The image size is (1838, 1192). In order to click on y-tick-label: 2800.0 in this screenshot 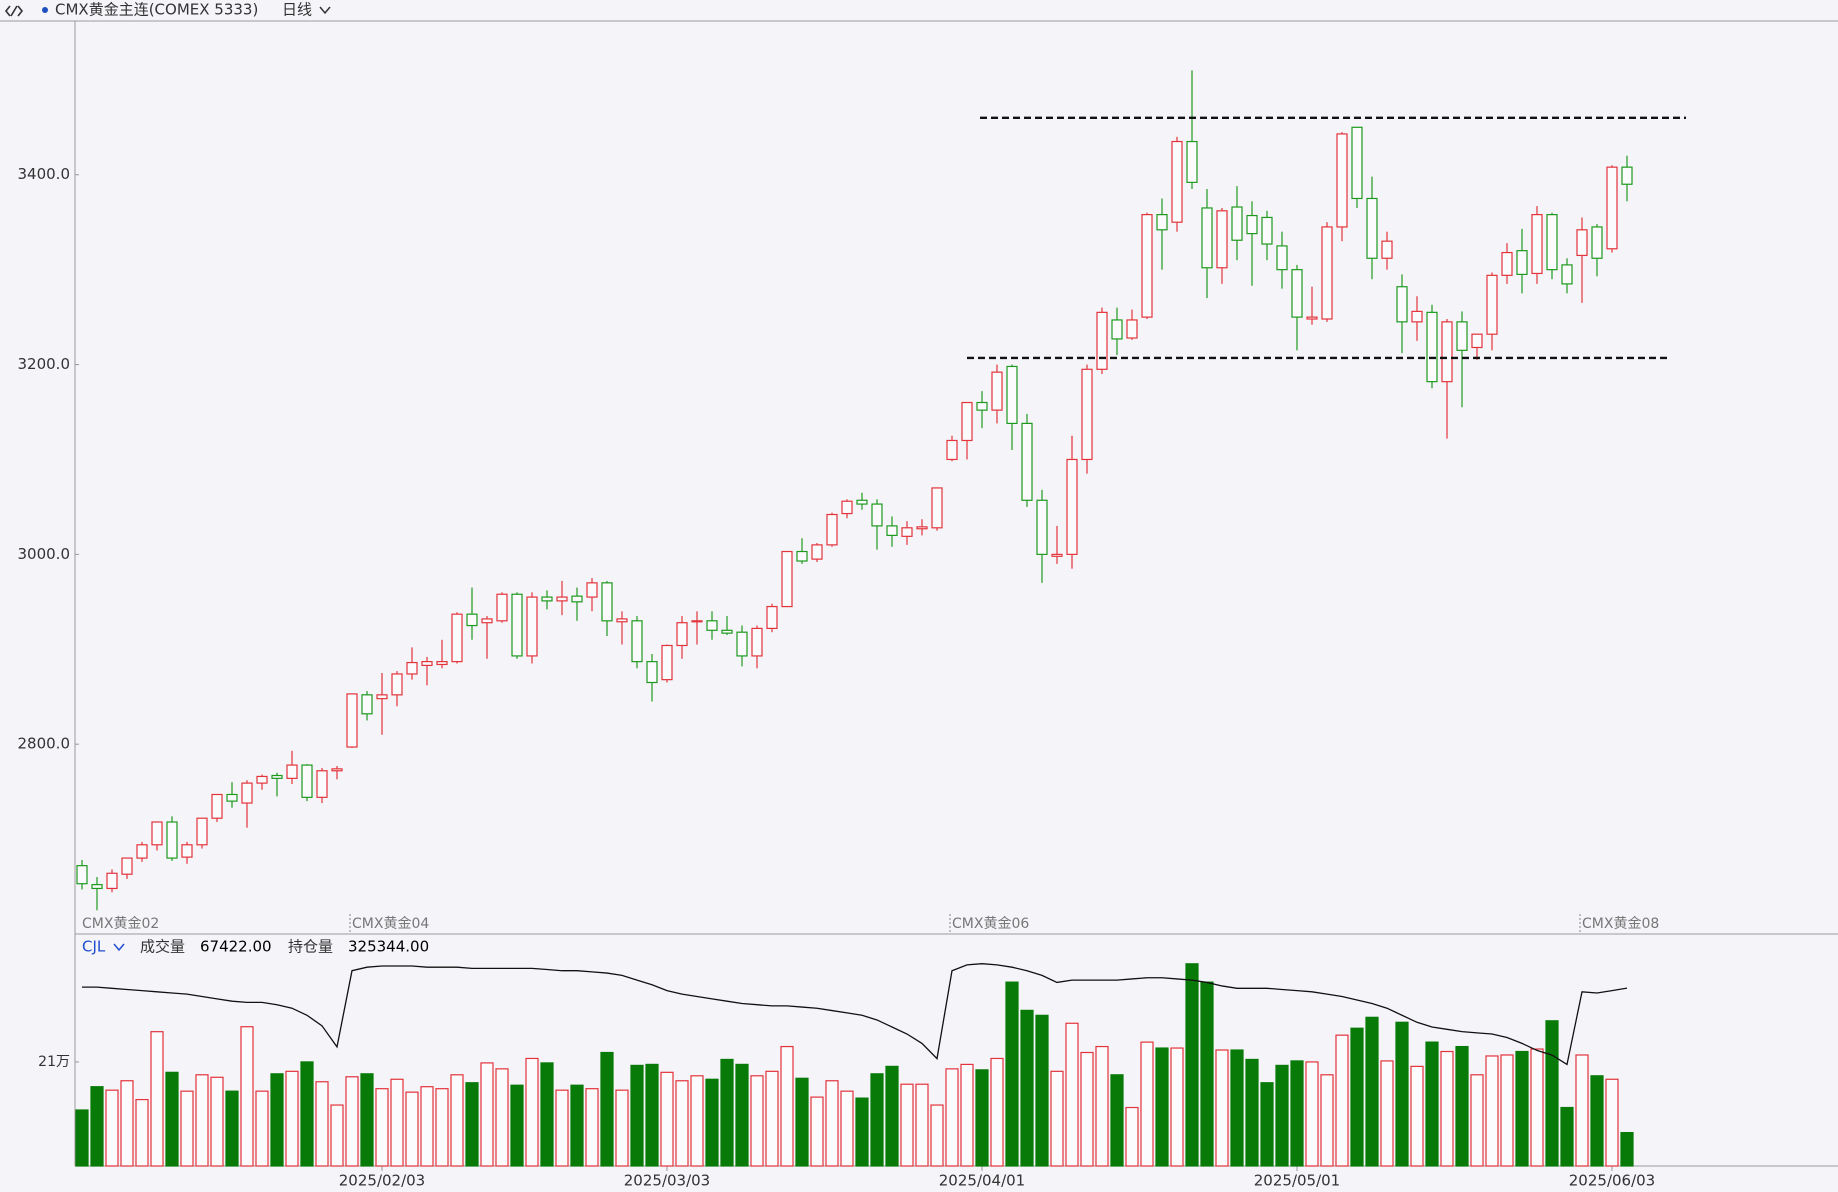, I will do `click(44, 744)`.